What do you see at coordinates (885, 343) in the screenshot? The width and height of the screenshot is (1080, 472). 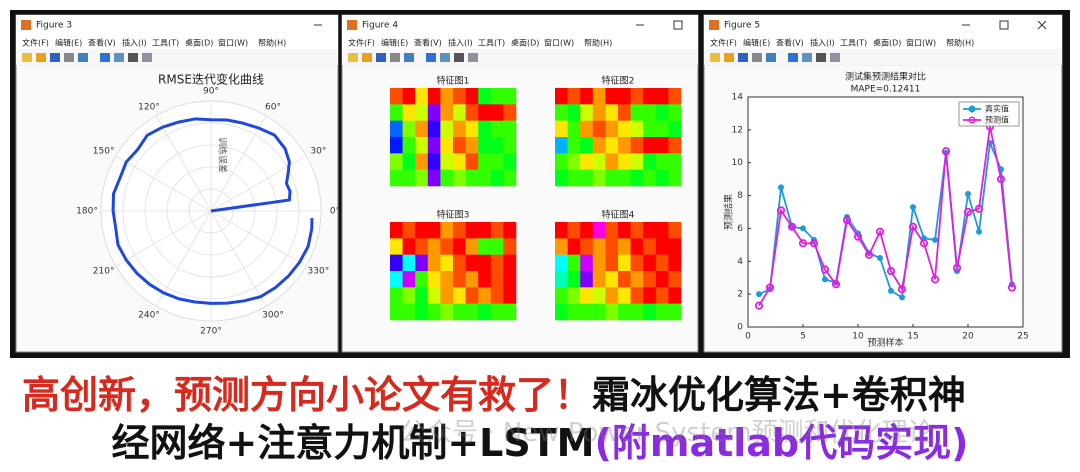 I see `x-axis-label: 预测样本` at bounding box center [885, 343].